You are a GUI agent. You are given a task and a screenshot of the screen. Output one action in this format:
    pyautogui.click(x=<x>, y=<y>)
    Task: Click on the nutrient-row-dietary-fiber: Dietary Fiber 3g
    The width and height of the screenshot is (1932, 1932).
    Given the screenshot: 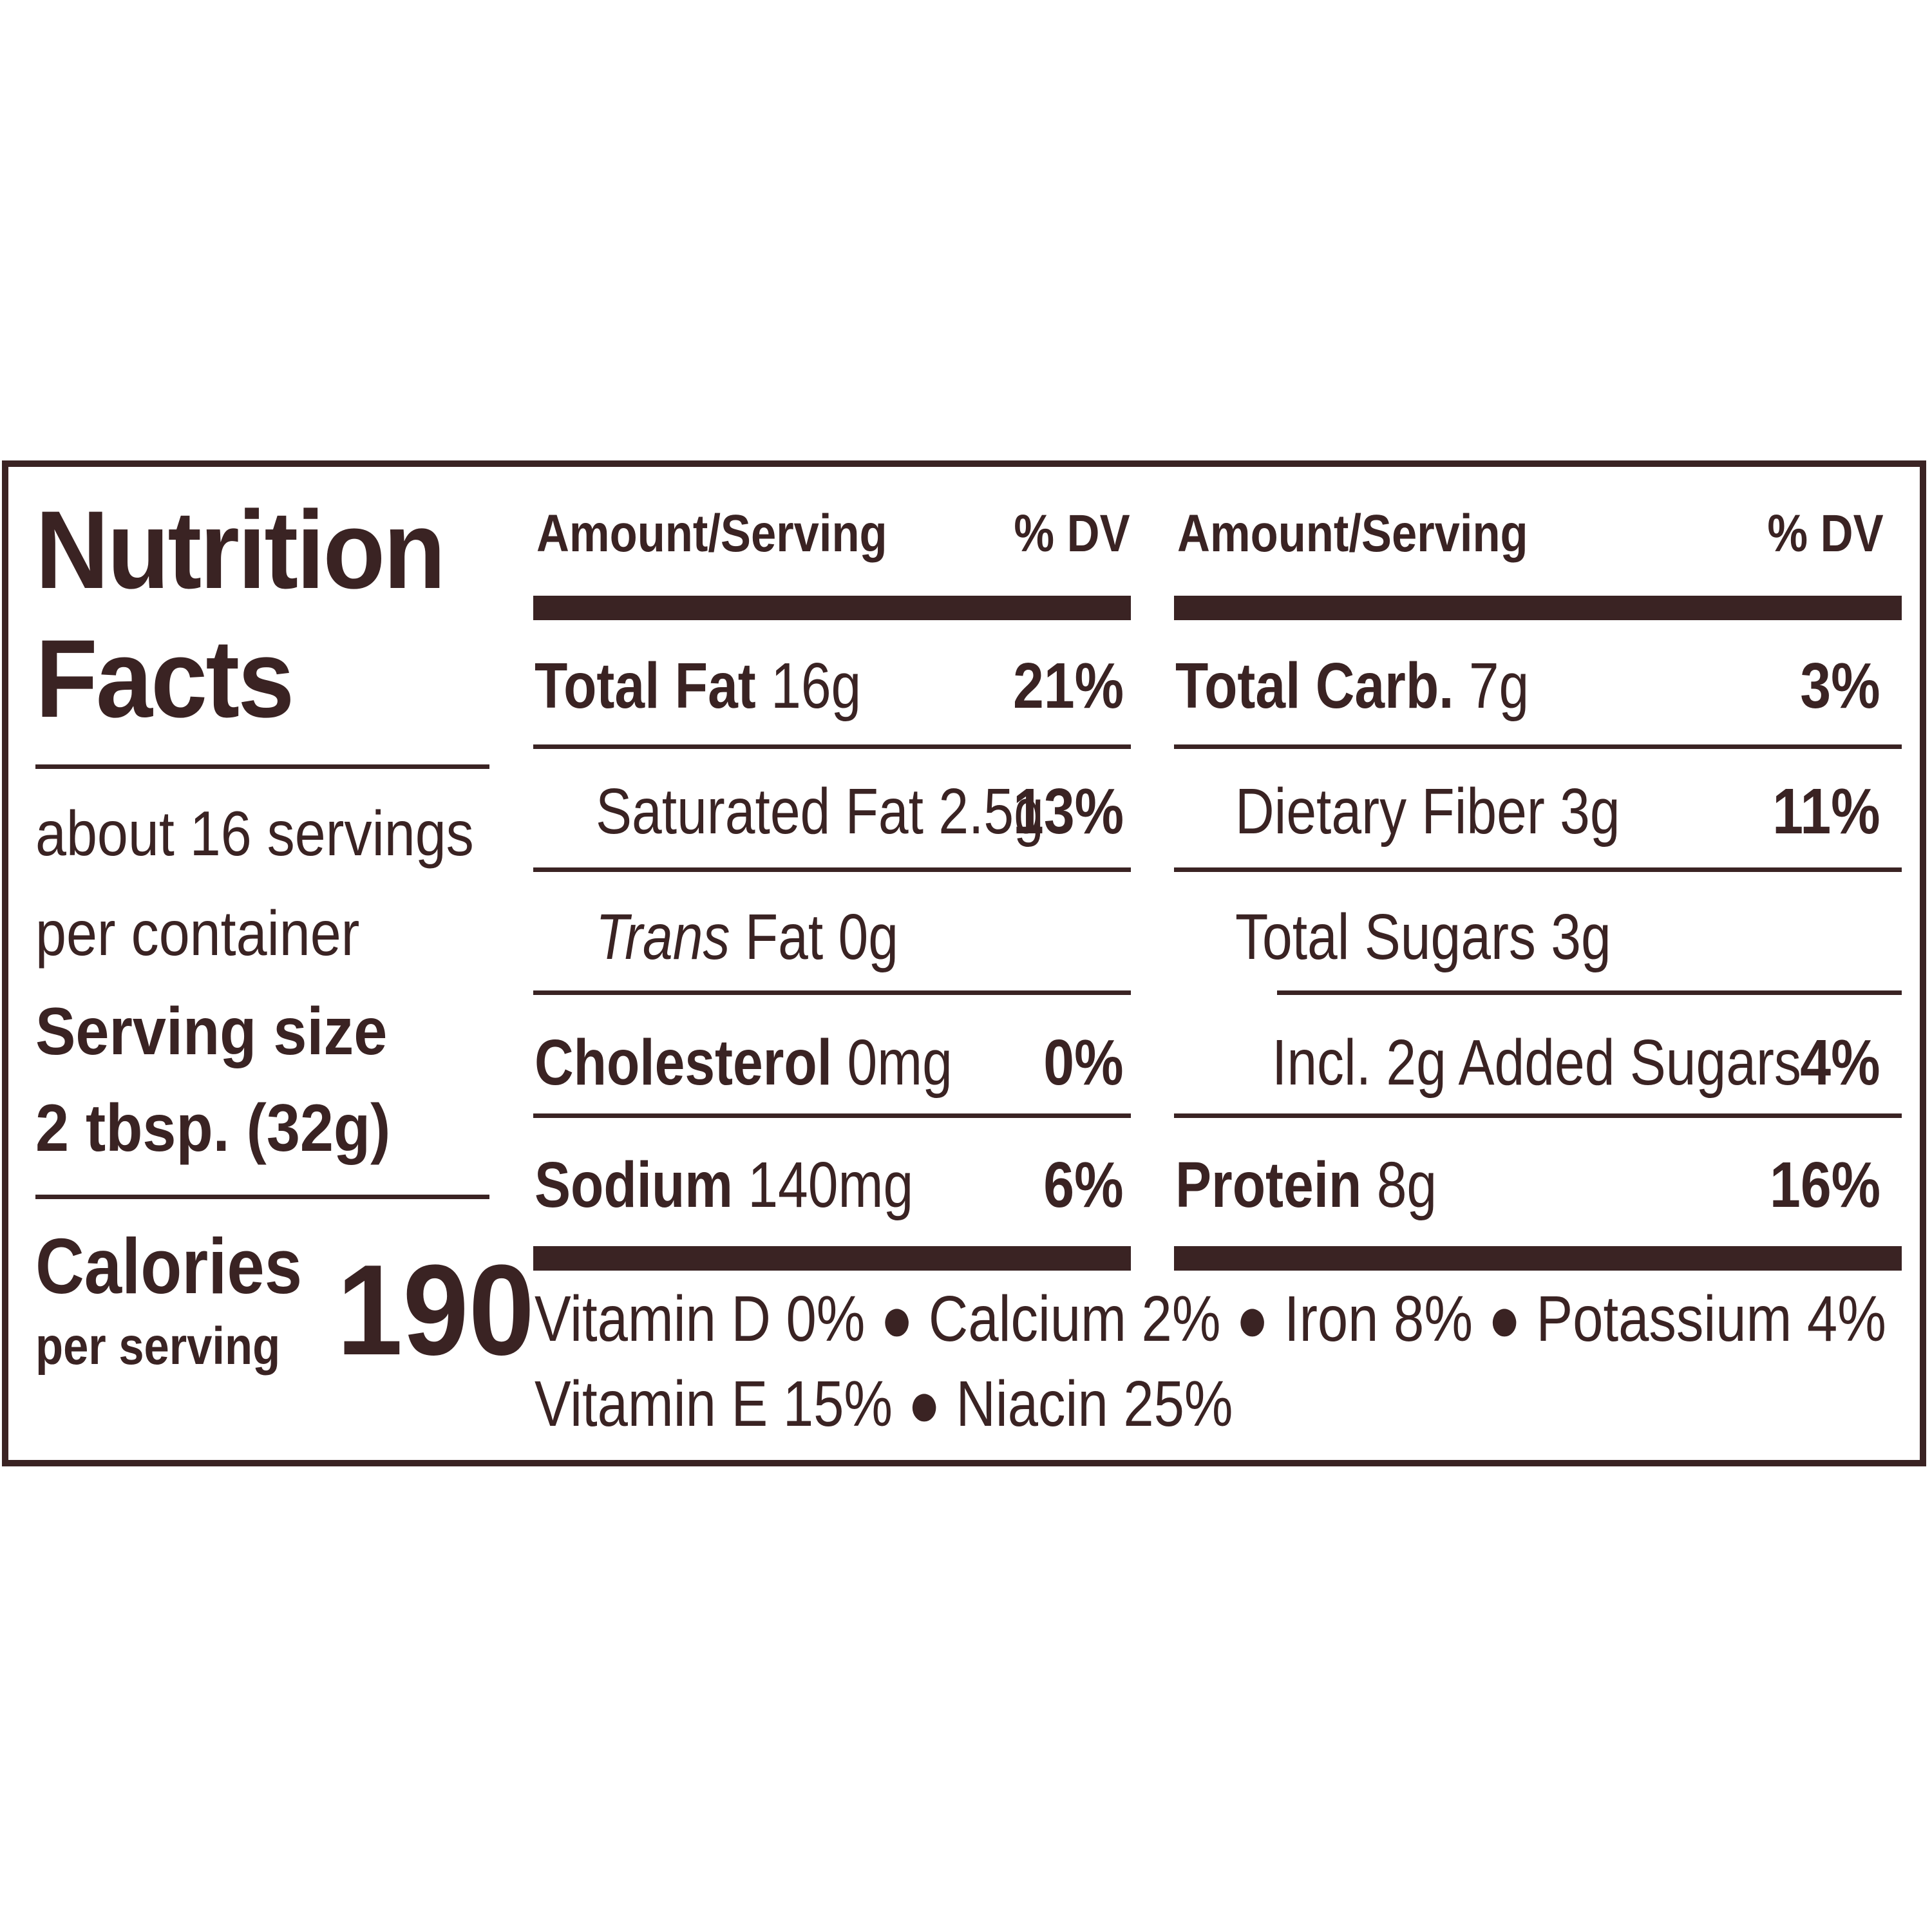 What is the action you would take?
    pyautogui.click(x=1428, y=812)
    